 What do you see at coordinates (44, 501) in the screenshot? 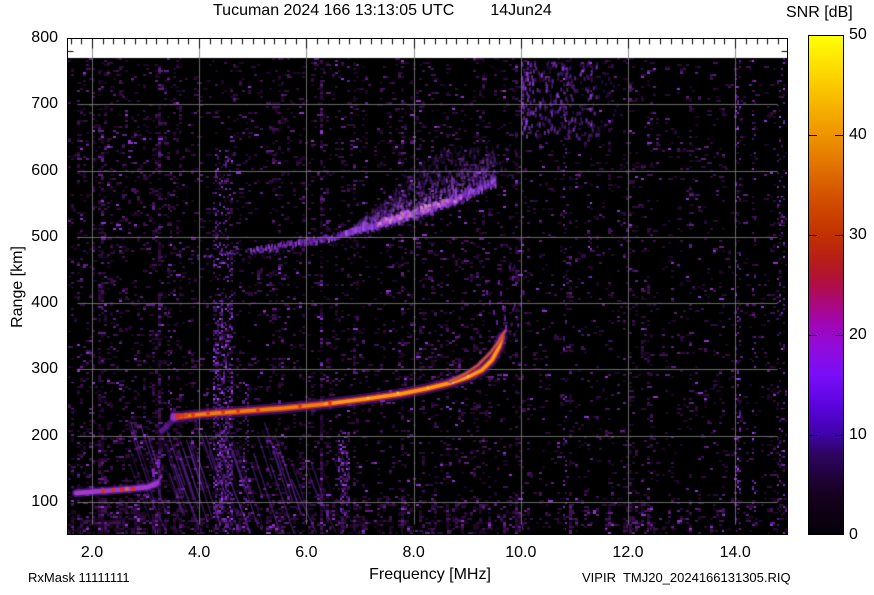
I see `y-tick-label: 100` at bounding box center [44, 501].